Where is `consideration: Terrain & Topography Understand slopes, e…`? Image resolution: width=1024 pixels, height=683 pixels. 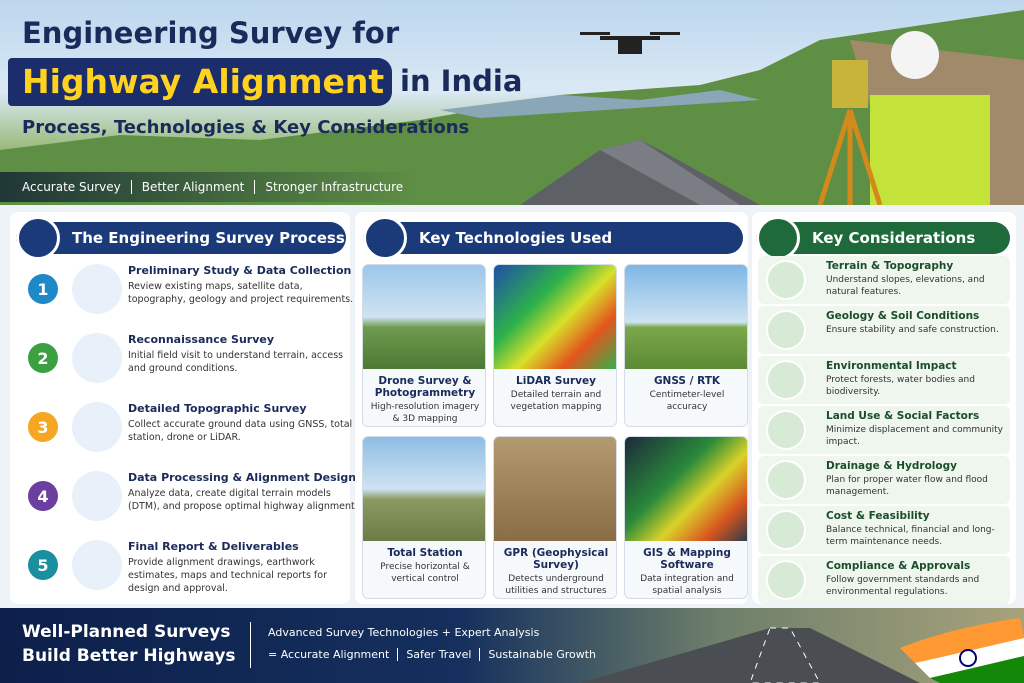
consideration: Terrain & Topography Understand slopes, e… is located at coordinates (884, 280).